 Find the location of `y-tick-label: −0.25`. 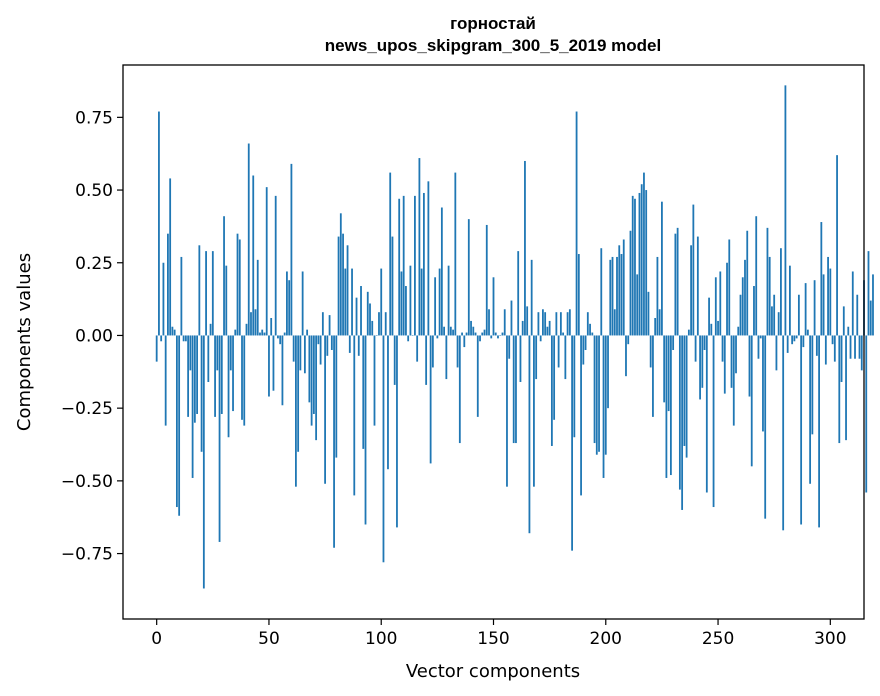

y-tick-label: −0.25 is located at coordinates (87, 409).